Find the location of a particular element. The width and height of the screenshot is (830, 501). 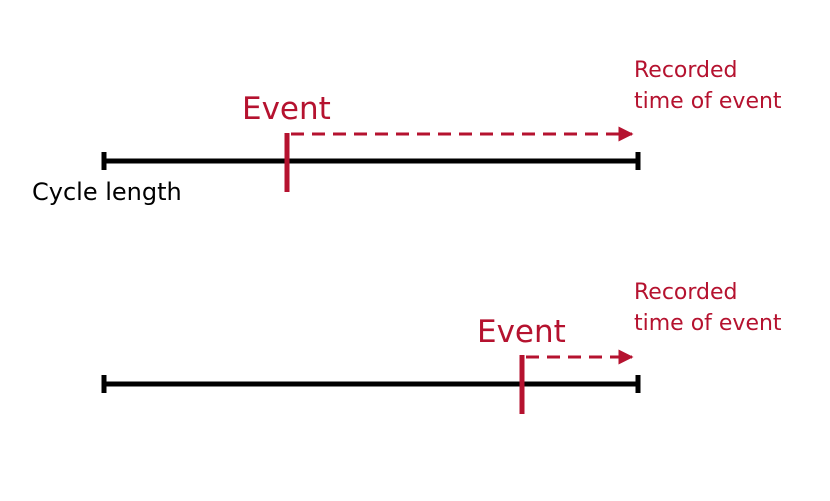

top-recorded-label-line1: Recorded is located at coordinates (686, 70).